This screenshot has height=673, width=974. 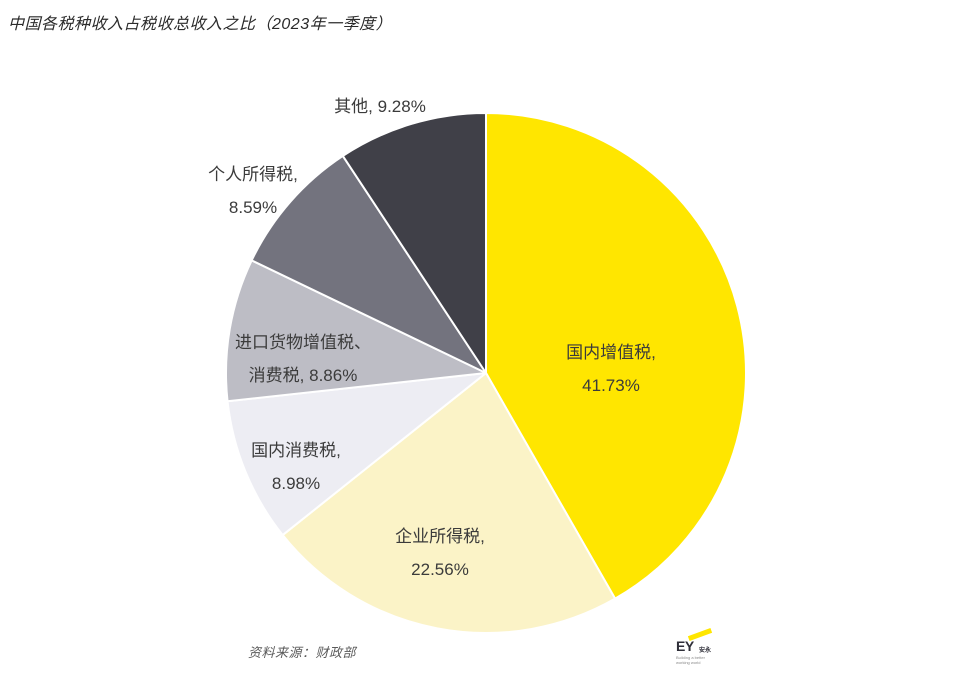 I want to click on ey-logo: EY 安永 Building a better working world, so click(x=698, y=648).